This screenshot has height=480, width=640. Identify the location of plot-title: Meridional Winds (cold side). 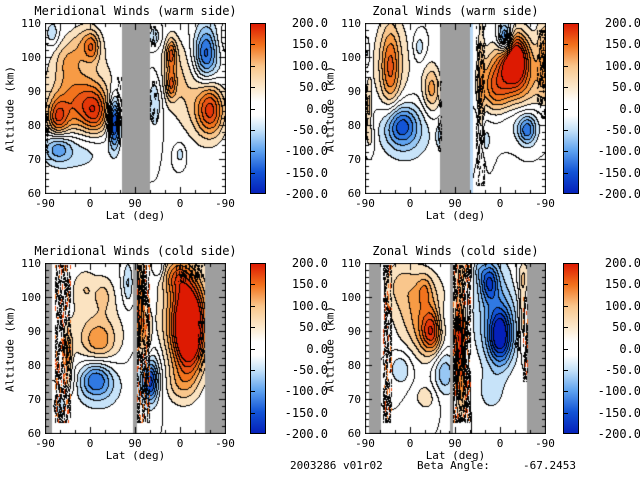
(135, 251).